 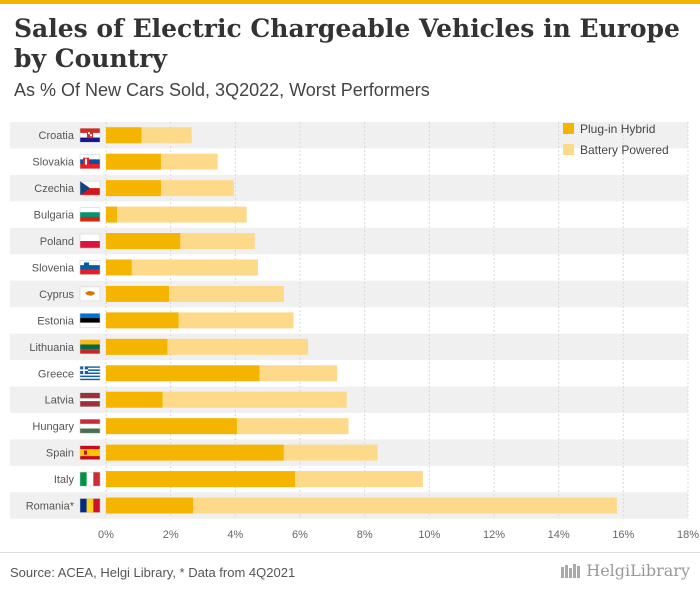 What do you see at coordinates (90, 479) in the screenshot?
I see `italy-flag` at bounding box center [90, 479].